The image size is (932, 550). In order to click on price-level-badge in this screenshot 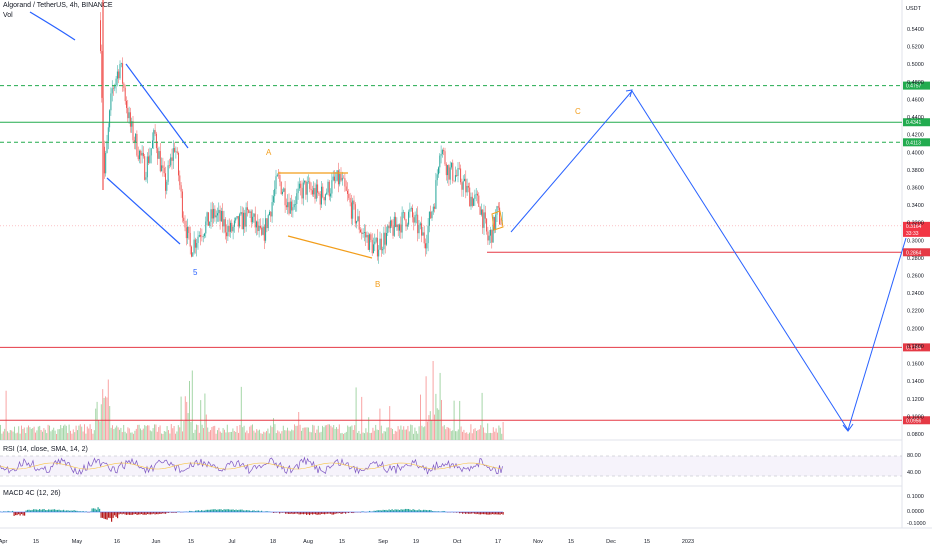, I will do `click(916, 142)`.